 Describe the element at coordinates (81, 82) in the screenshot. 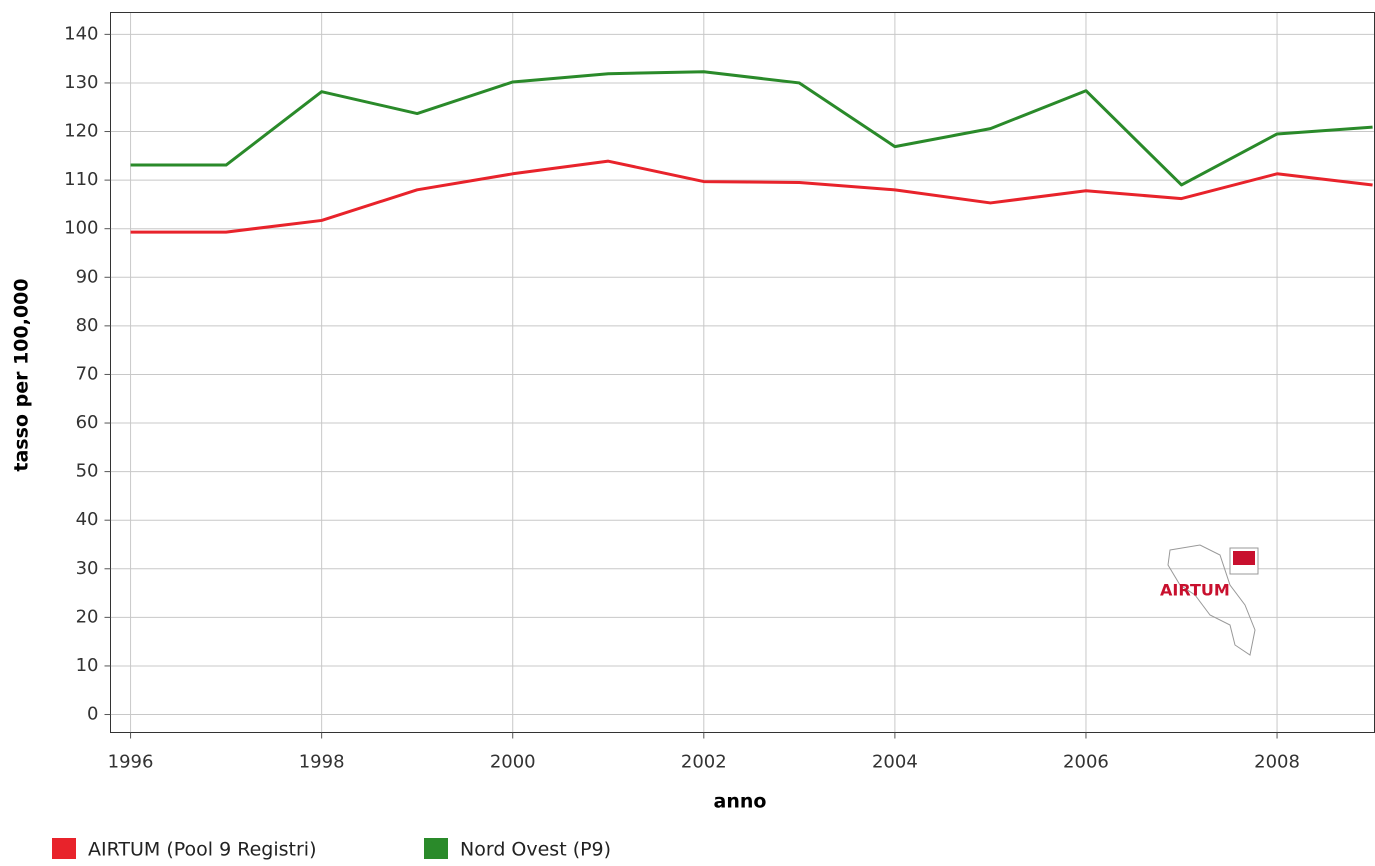

I see `y-tick-label: 130` at that location.